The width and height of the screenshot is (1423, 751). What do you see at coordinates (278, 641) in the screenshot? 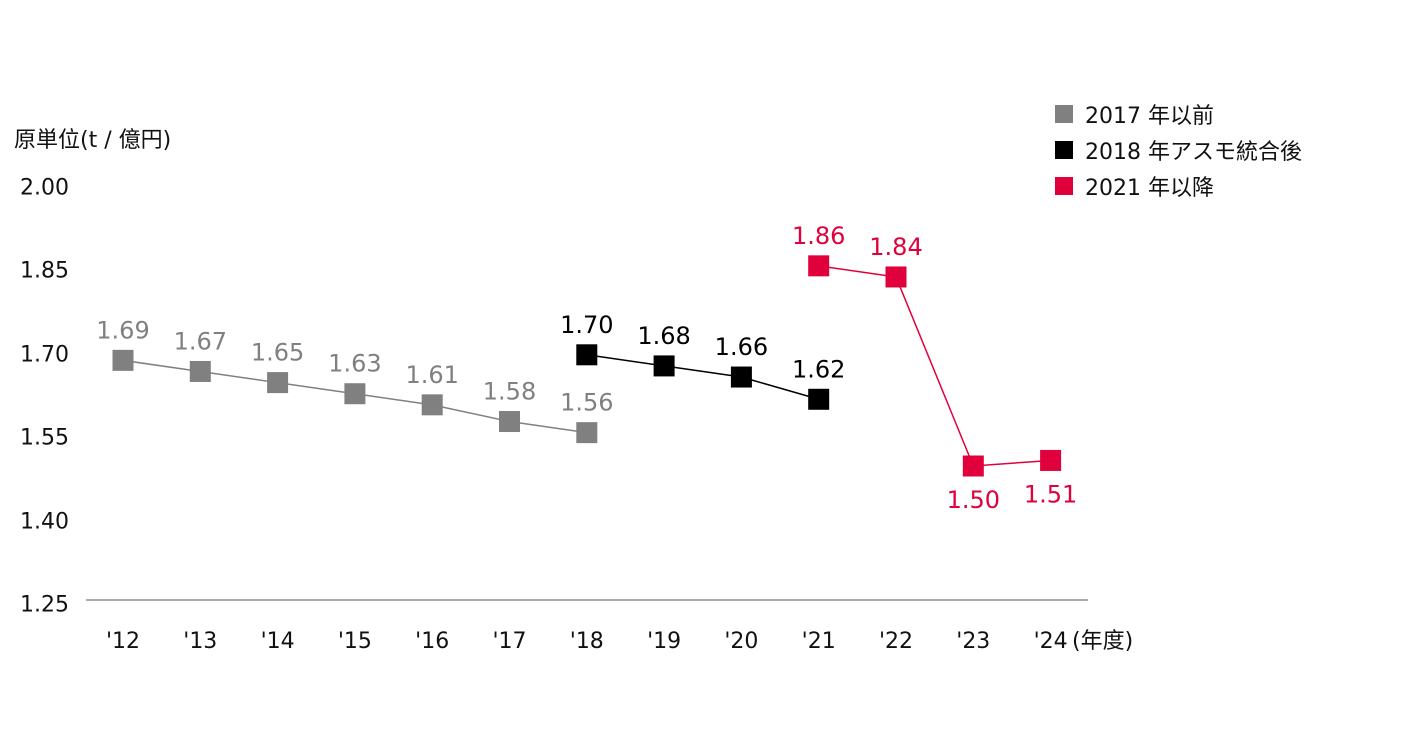
I see `x-tick-label: '14` at bounding box center [278, 641].